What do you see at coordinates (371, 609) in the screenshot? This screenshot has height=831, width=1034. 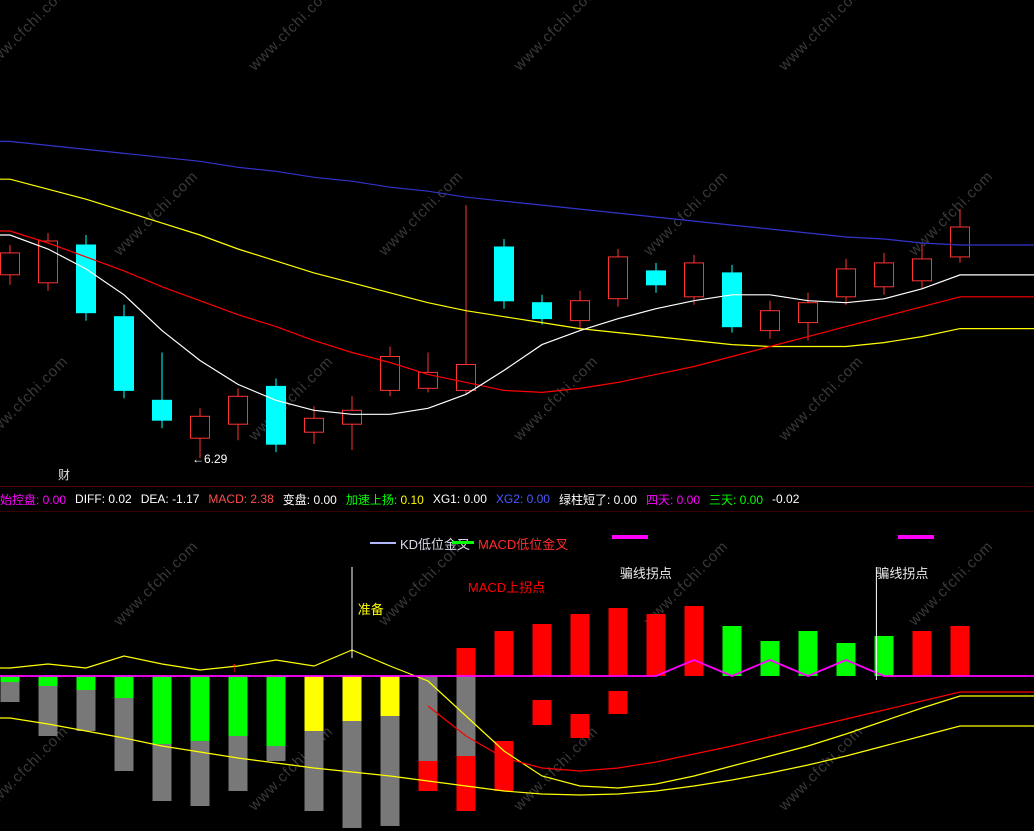 I see `sub-chart-label: 准备` at bounding box center [371, 609].